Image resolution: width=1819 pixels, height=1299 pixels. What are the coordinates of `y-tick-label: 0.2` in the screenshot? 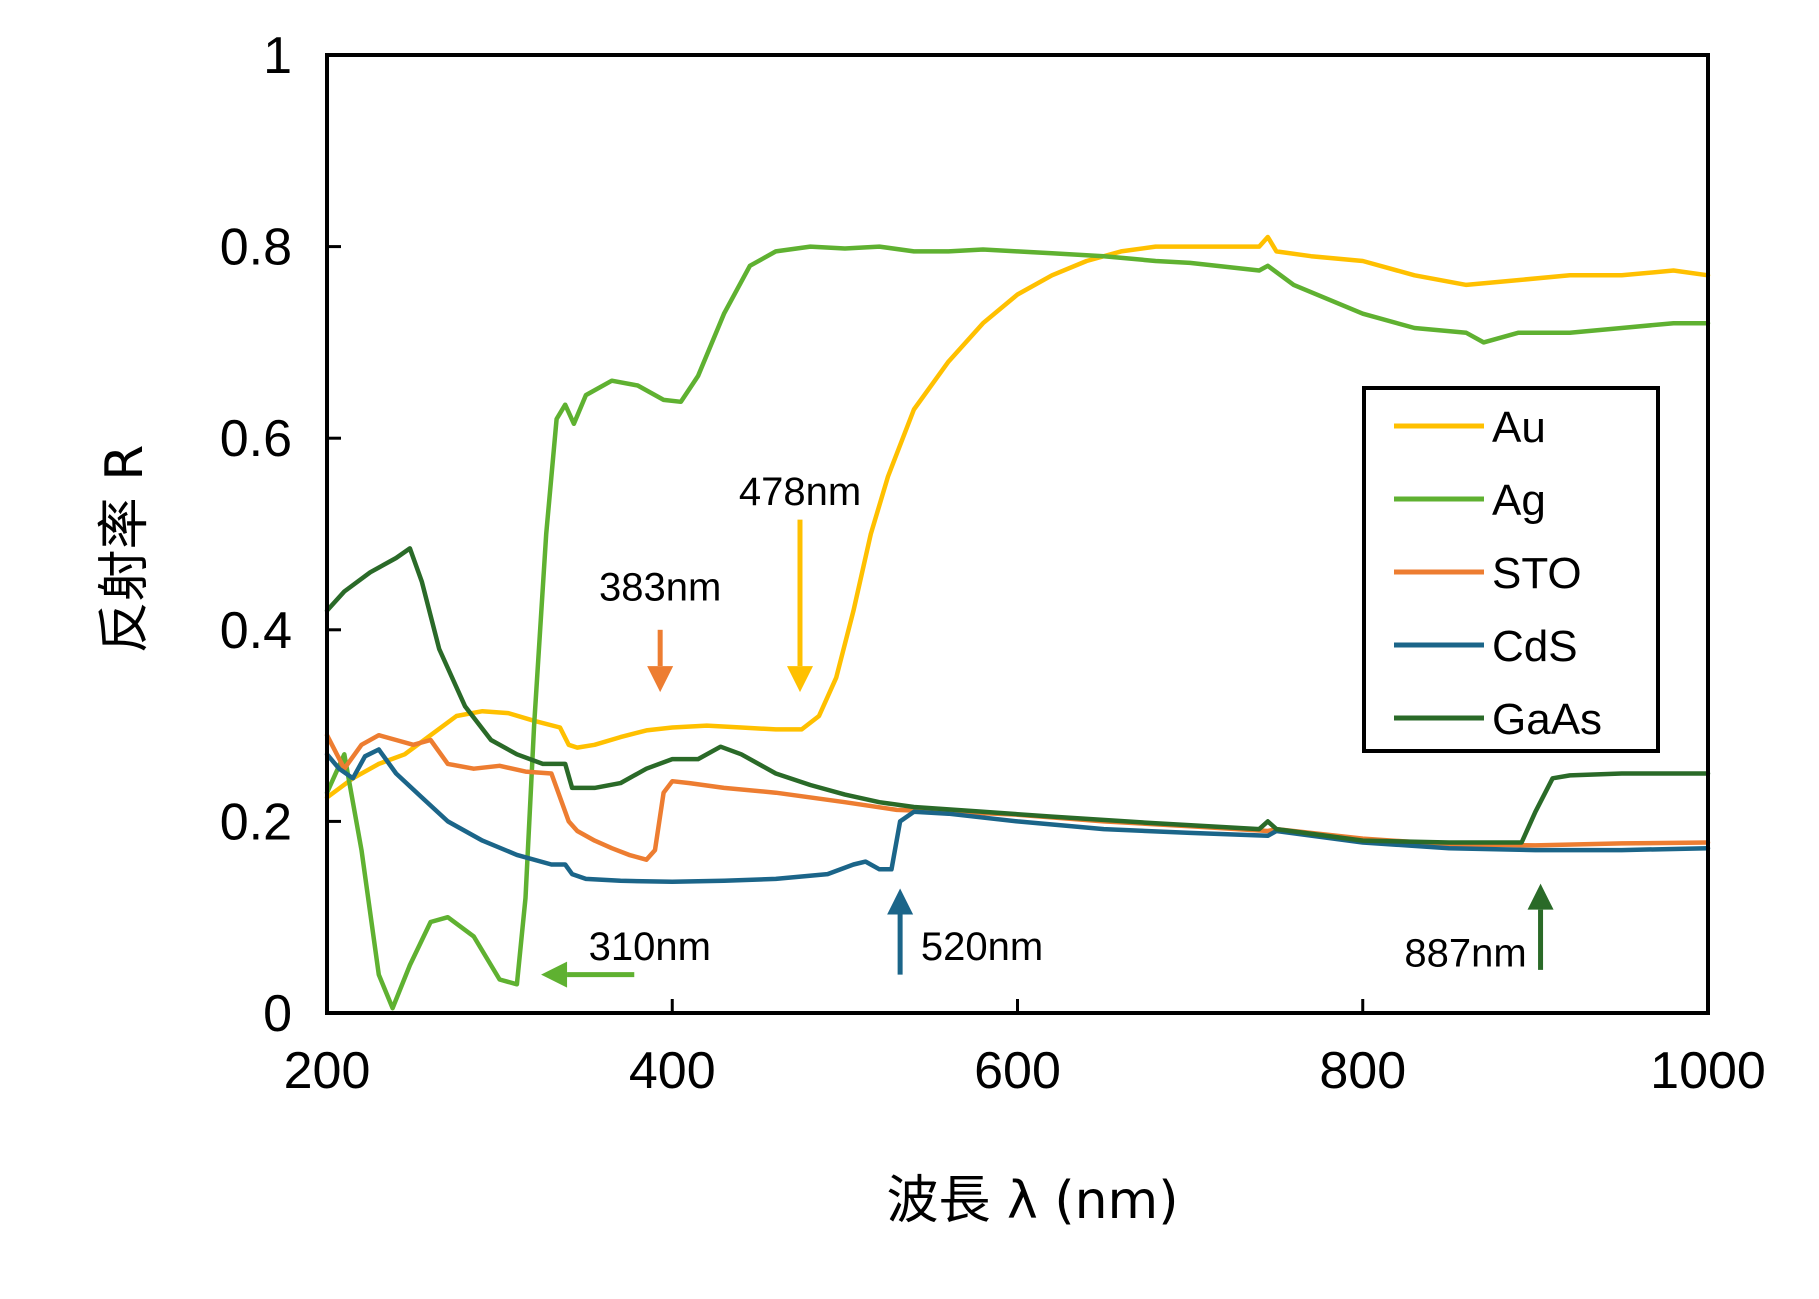 It's located at (256, 822).